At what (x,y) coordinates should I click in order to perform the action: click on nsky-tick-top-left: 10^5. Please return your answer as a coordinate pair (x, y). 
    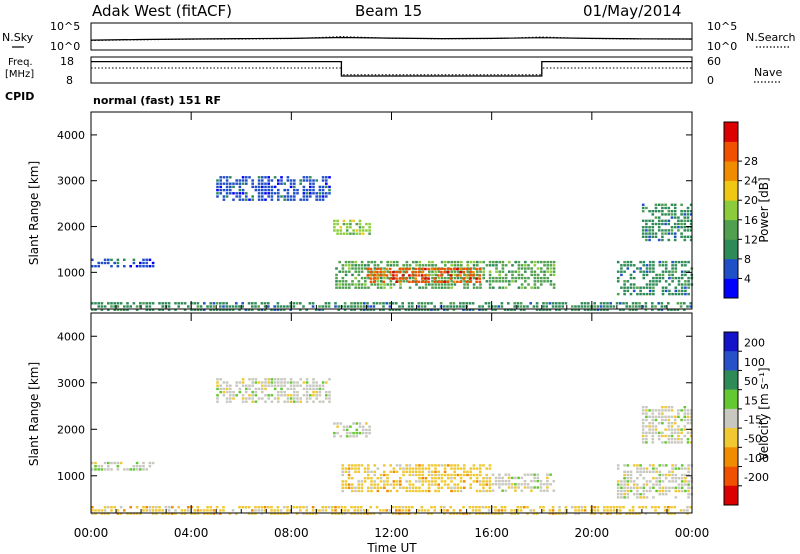
    Looking at the image, I should click on (65, 26).